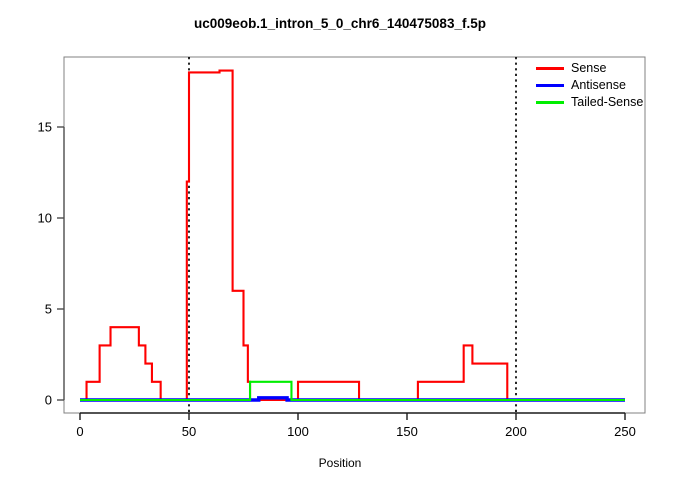  I want to click on legend-item: Antisense, so click(598, 85).